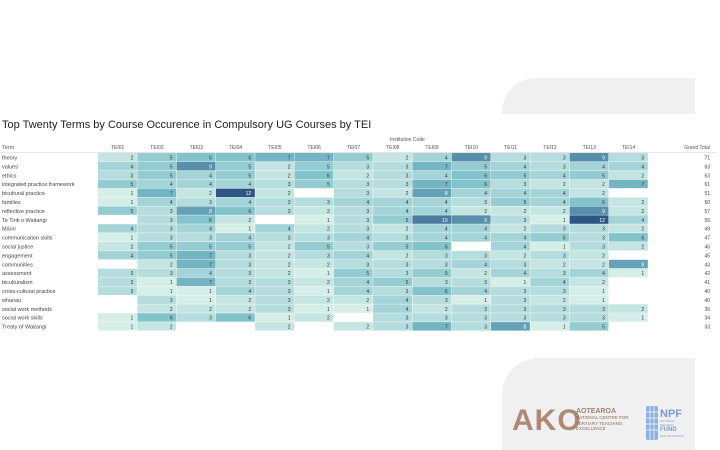  I want to click on column-header: TEI04, so click(236, 148).